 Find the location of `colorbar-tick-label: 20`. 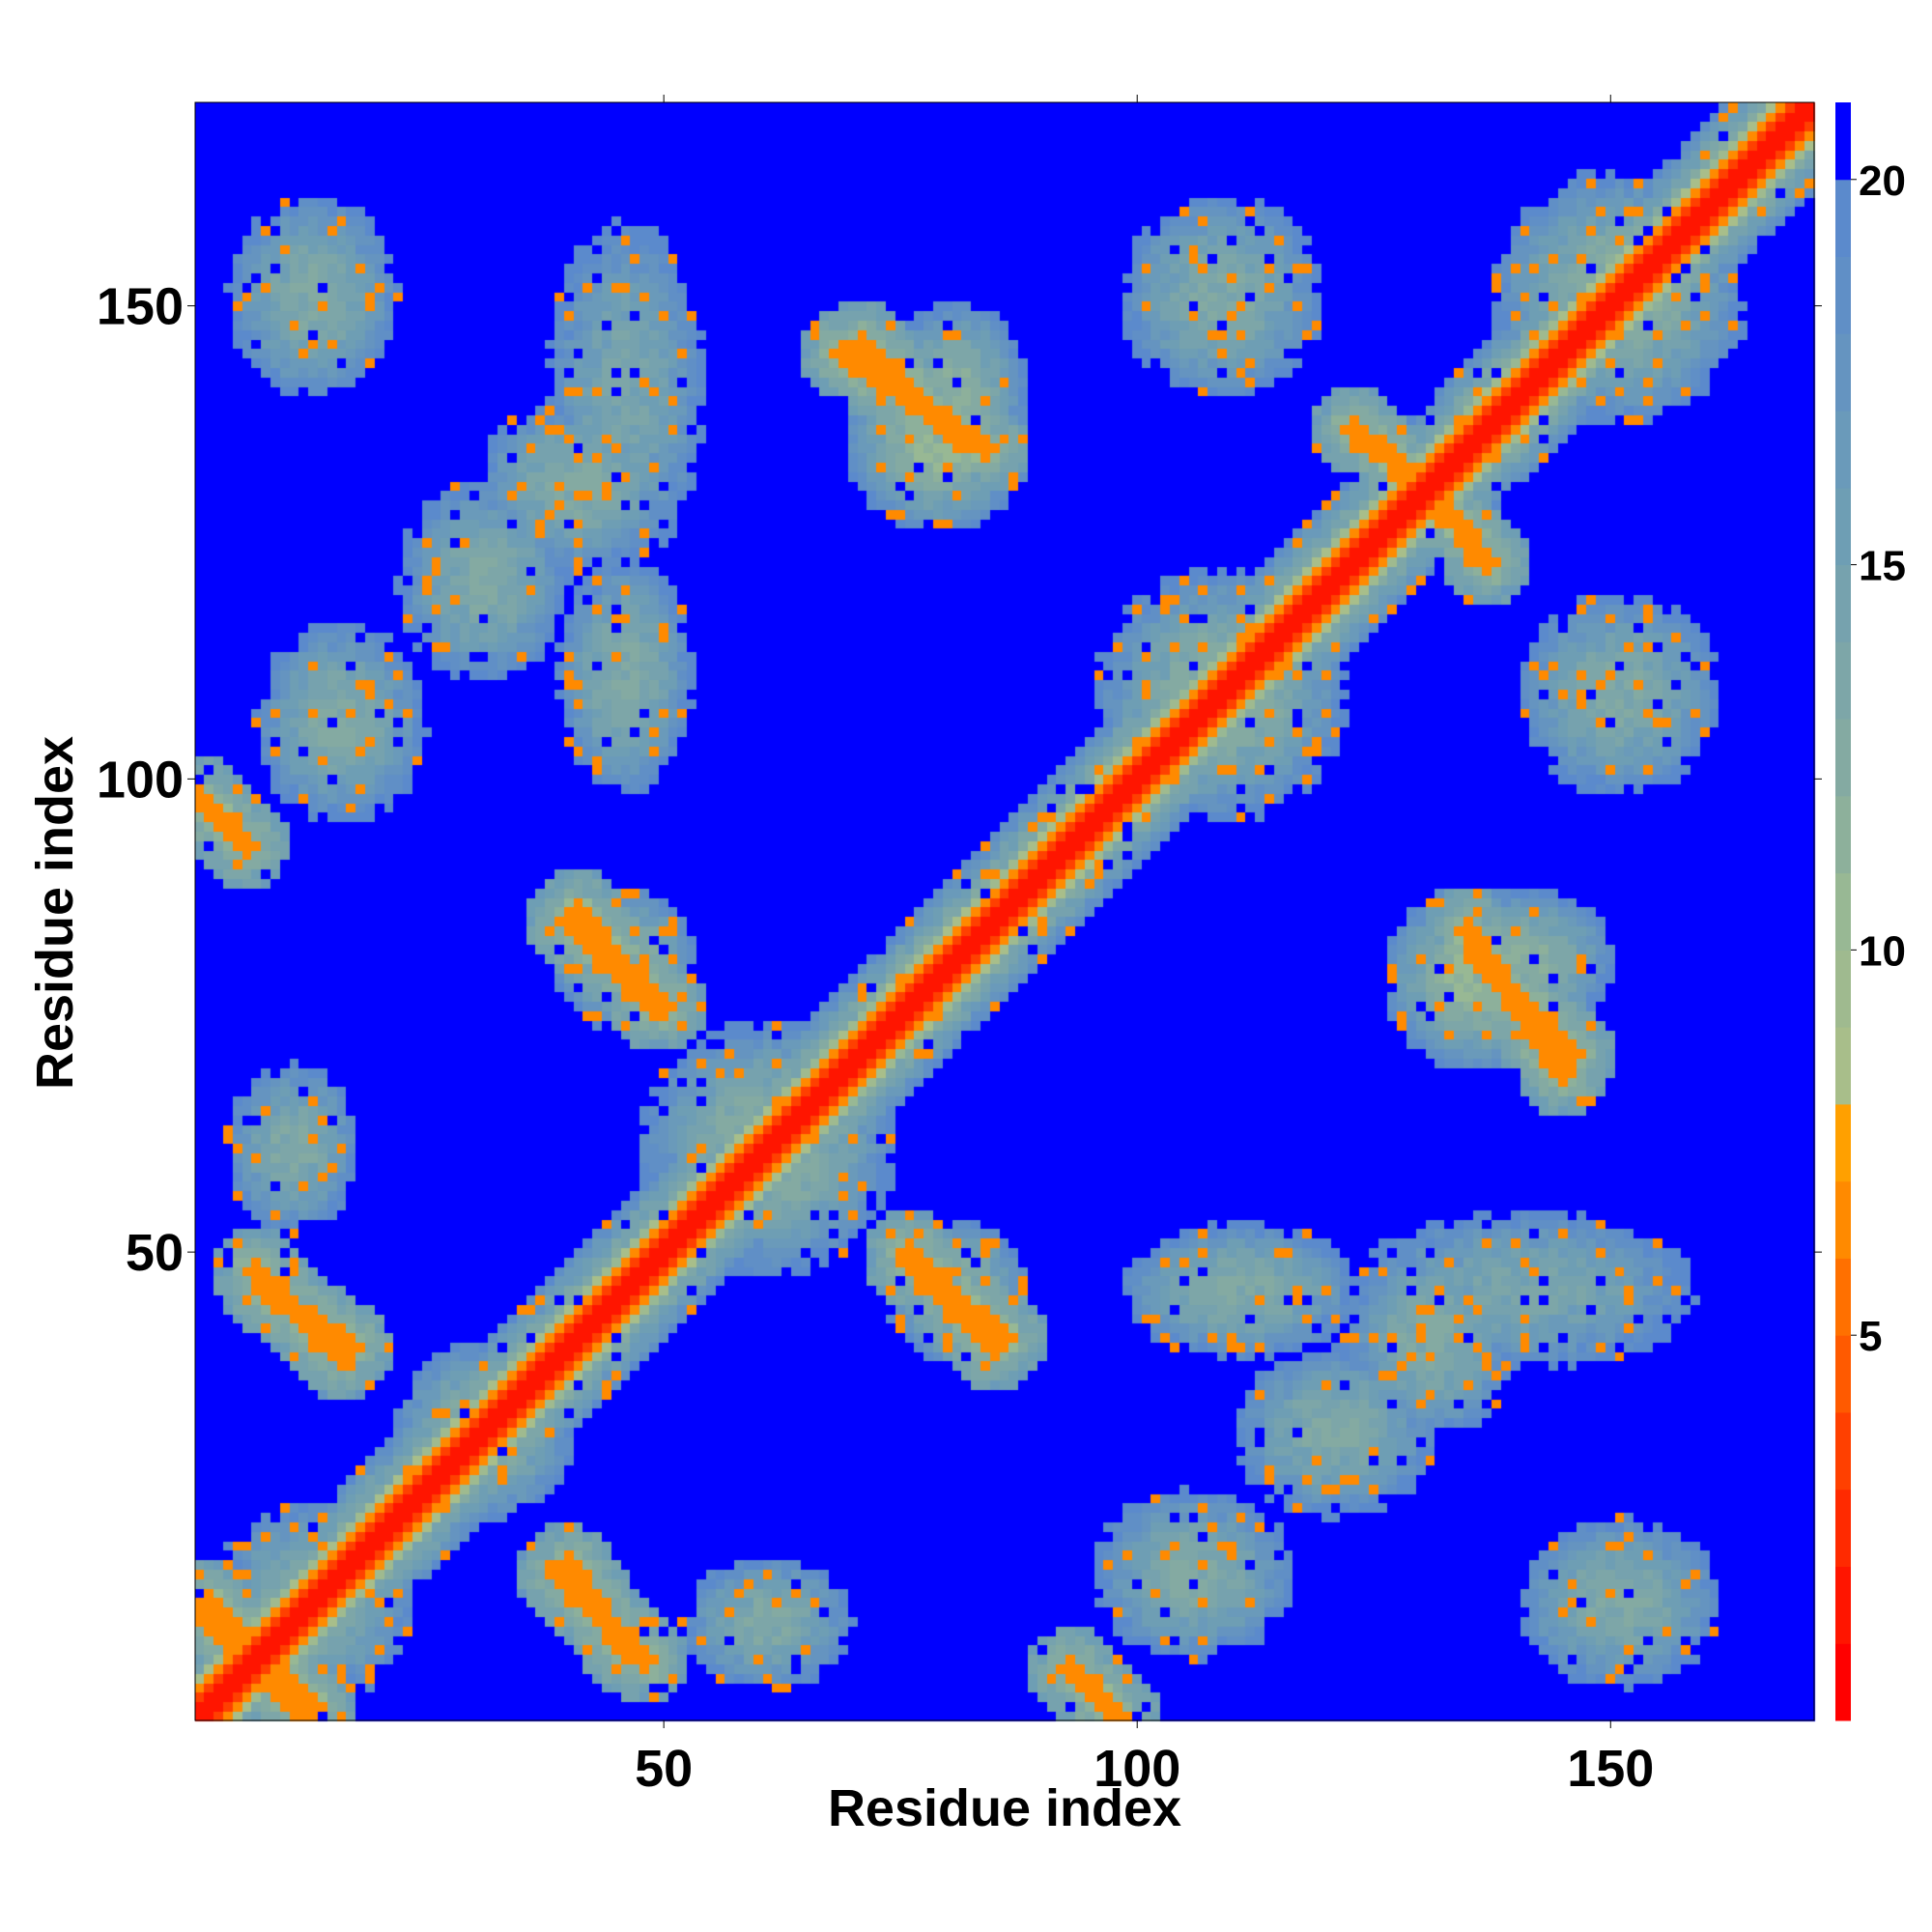

colorbar-tick-label: 20 is located at coordinates (1882, 181).